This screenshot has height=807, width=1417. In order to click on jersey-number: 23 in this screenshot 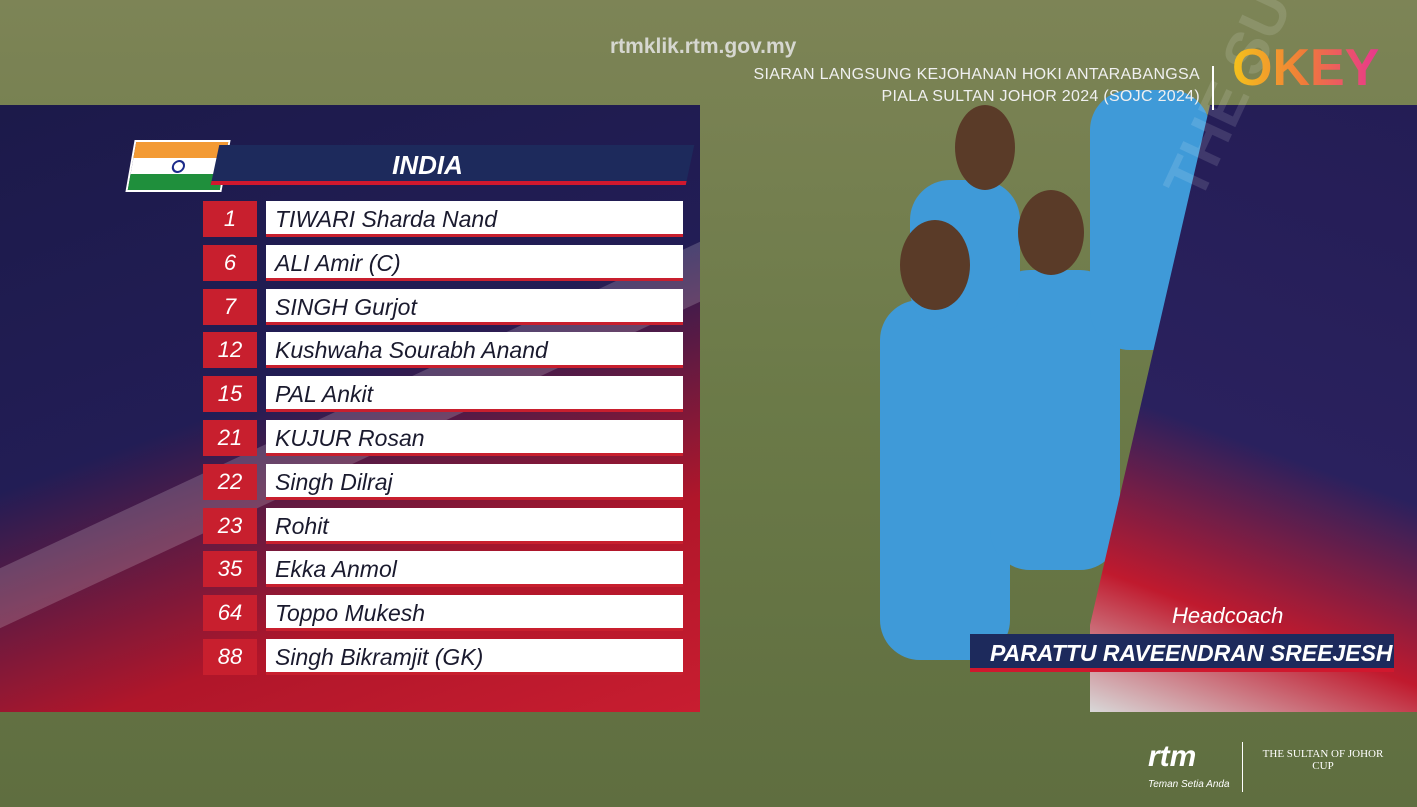, I will do `click(230, 525)`.